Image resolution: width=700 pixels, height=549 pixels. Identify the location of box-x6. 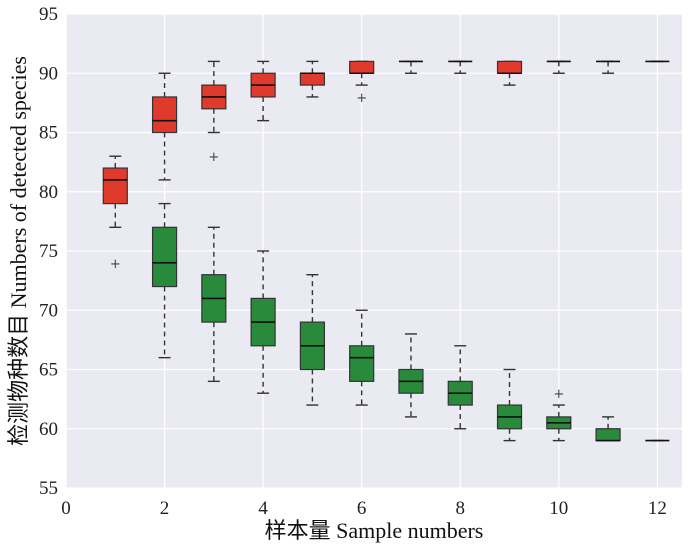
(362, 357).